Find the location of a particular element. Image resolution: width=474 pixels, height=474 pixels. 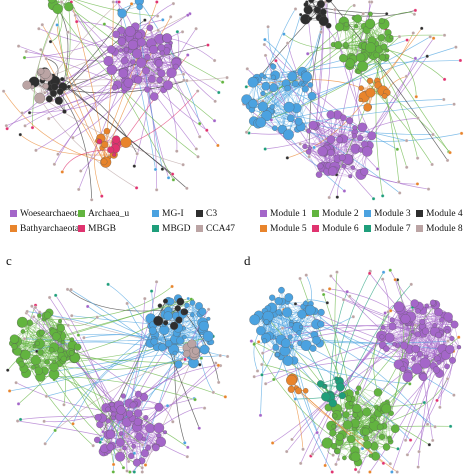

legend-label: Archaea_u is located at coordinates (108, 214).